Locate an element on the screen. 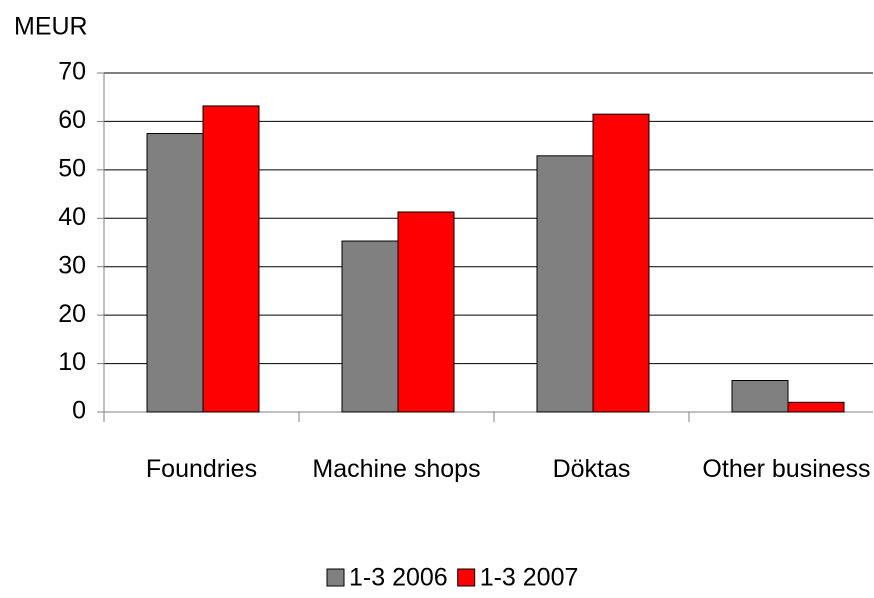 This screenshot has width=874, height=598. legend-label: 1-3 2006 is located at coordinates (398, 578).